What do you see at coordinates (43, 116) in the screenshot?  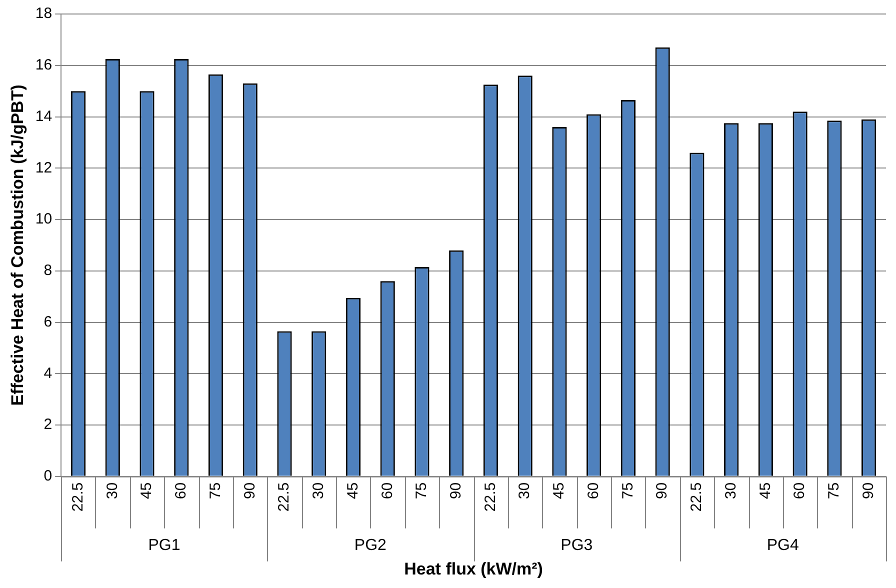 I see `y-tick-label: 14` at bounding box center [43, 116].